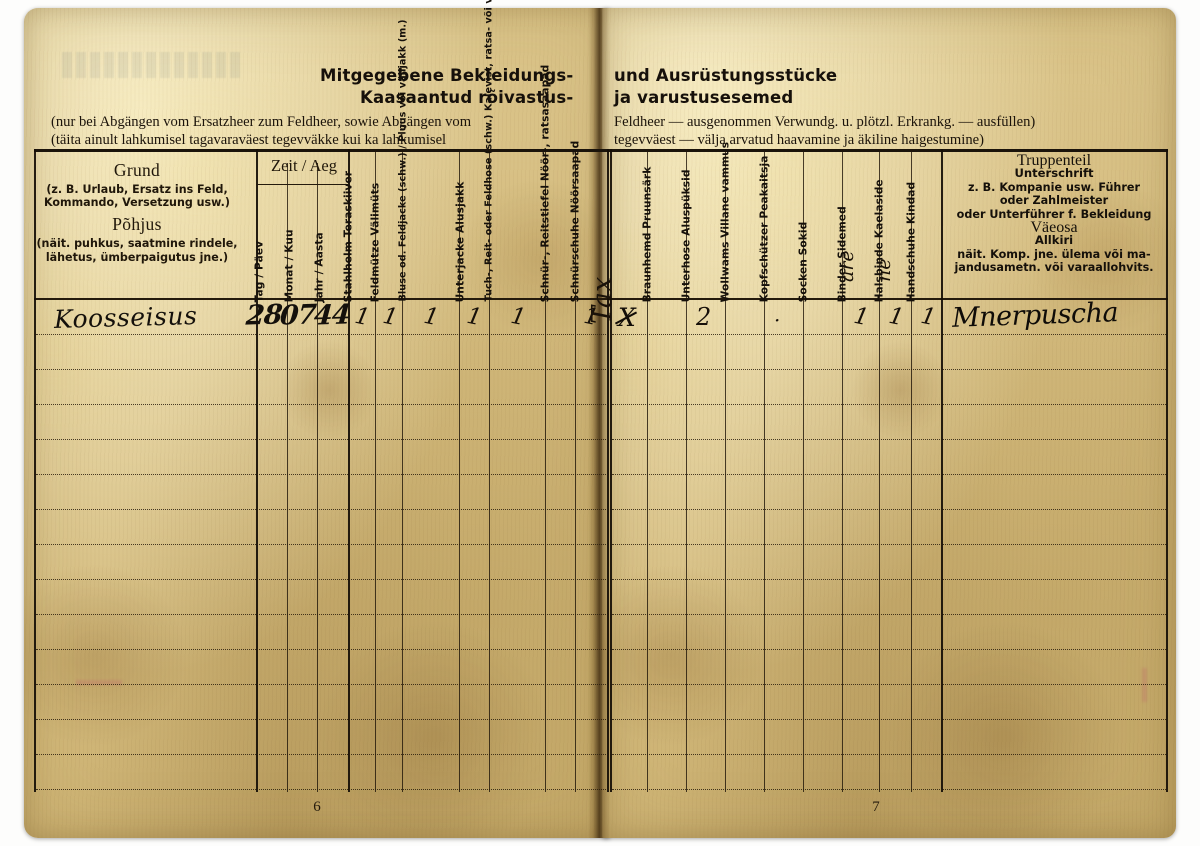  Describe the element at coordinates (611, 470) in the screenshot. I see `col-border-left-edge-right-page` at that location.